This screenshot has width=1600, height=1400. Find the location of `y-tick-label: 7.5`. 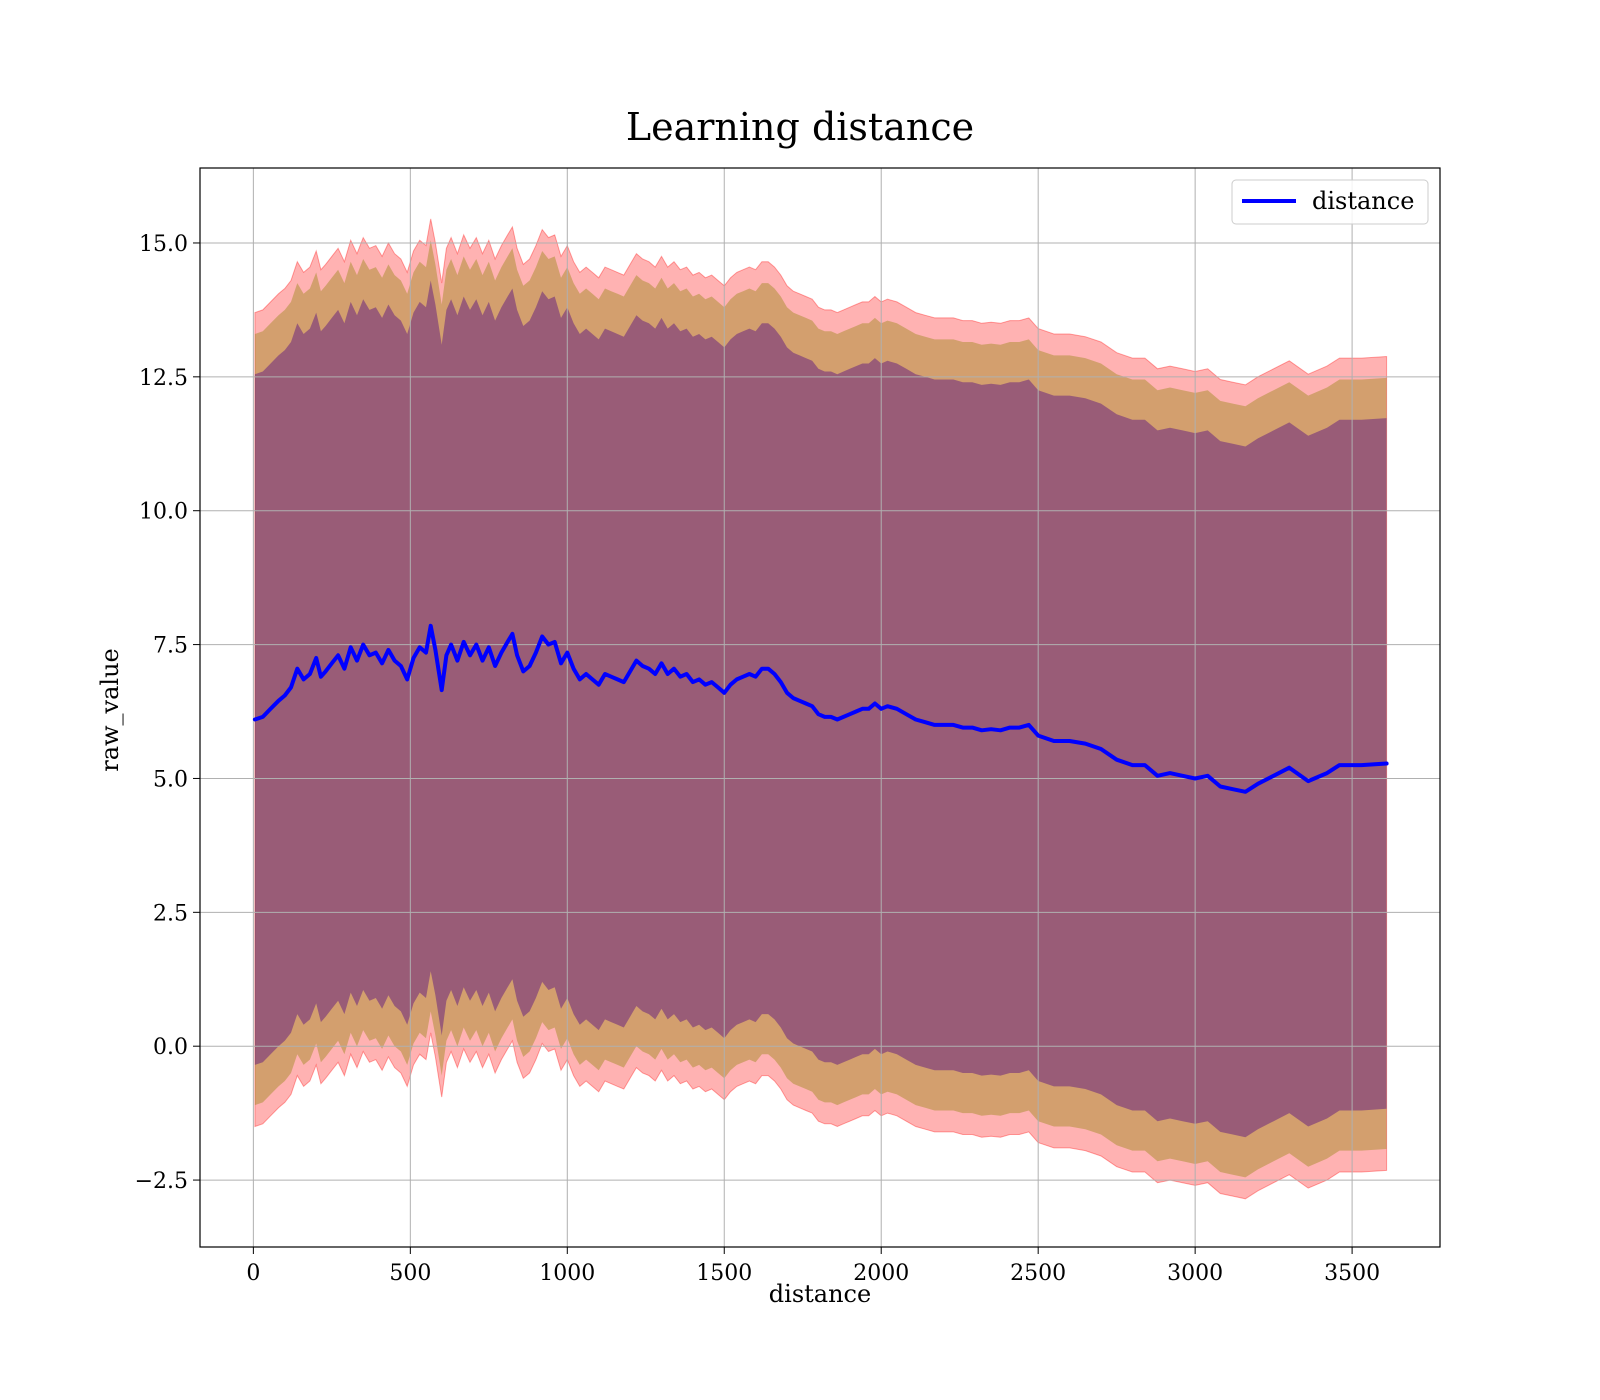

y-tick-label: 7.5 is located at coordinates (170, 646).